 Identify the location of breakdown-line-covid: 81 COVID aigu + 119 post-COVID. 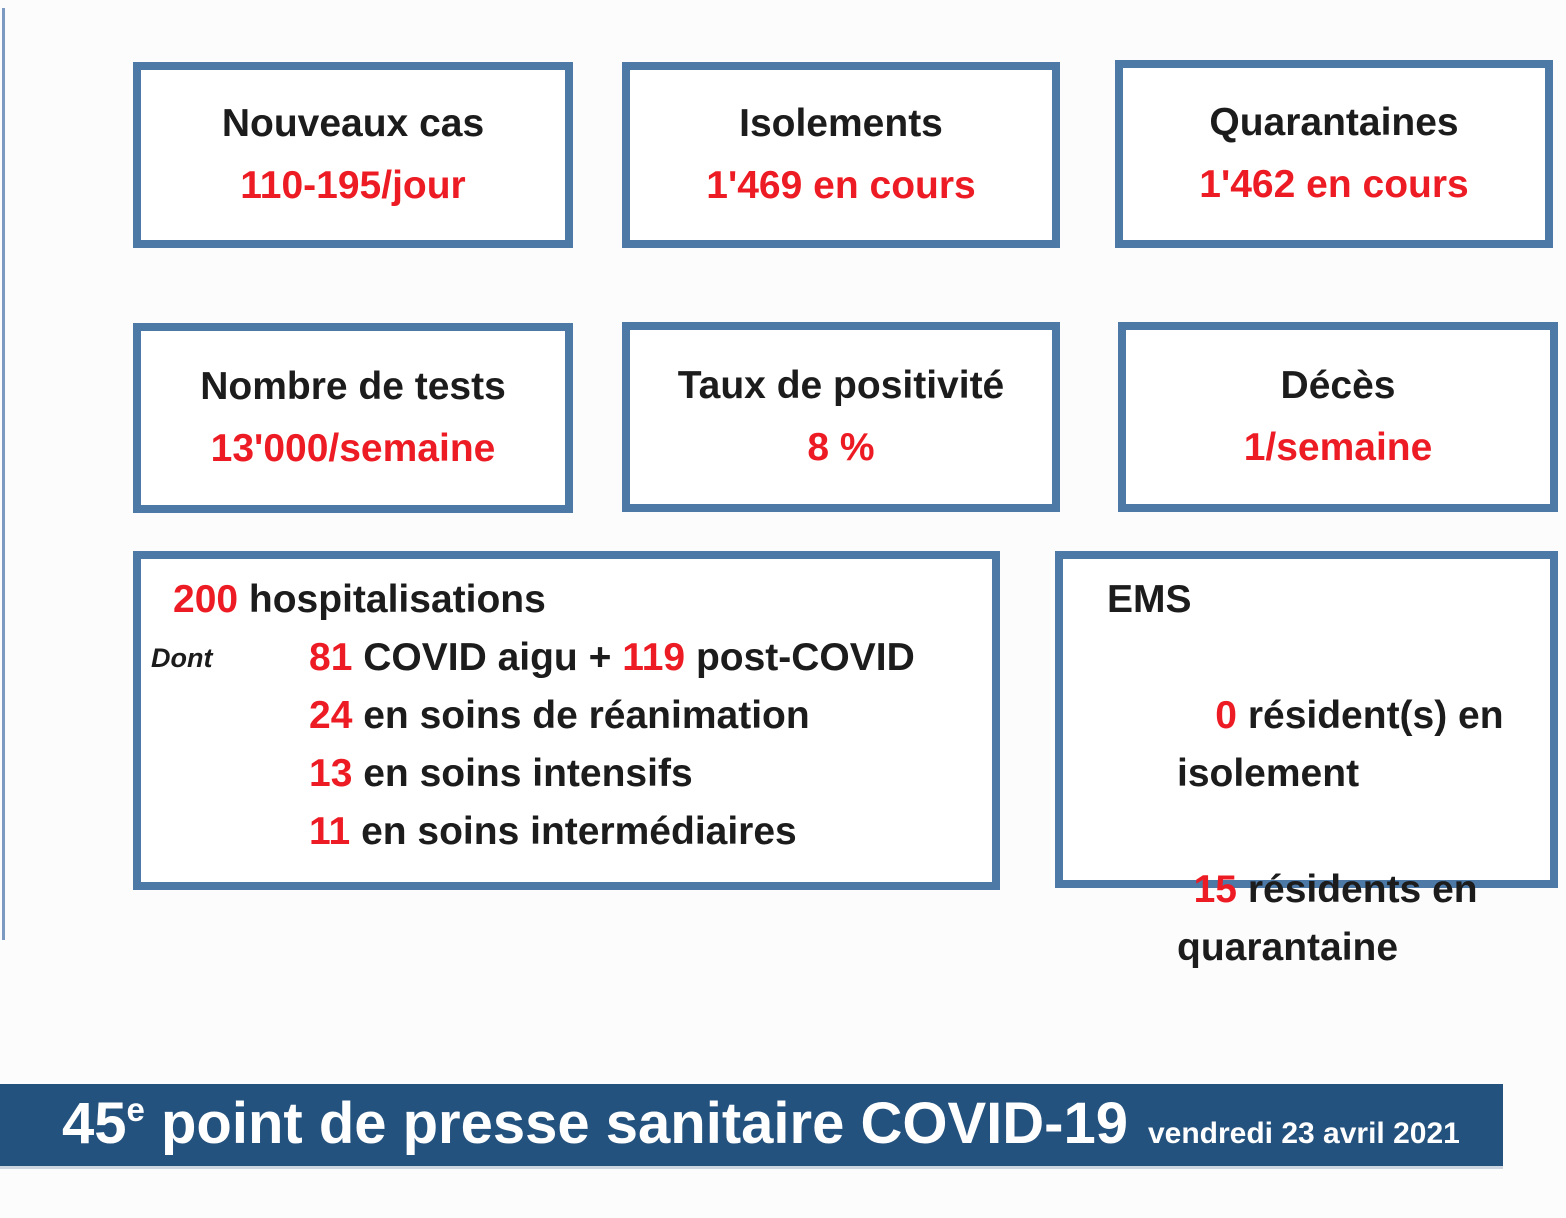
(650, 658).